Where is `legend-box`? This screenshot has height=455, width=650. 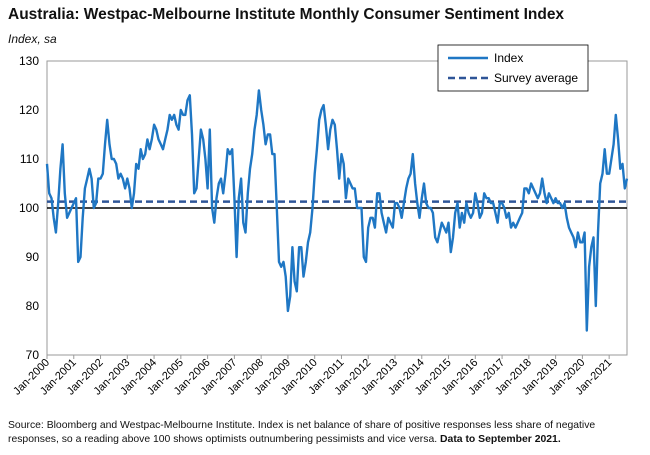 legend-box is located at coordinates (513, 68).